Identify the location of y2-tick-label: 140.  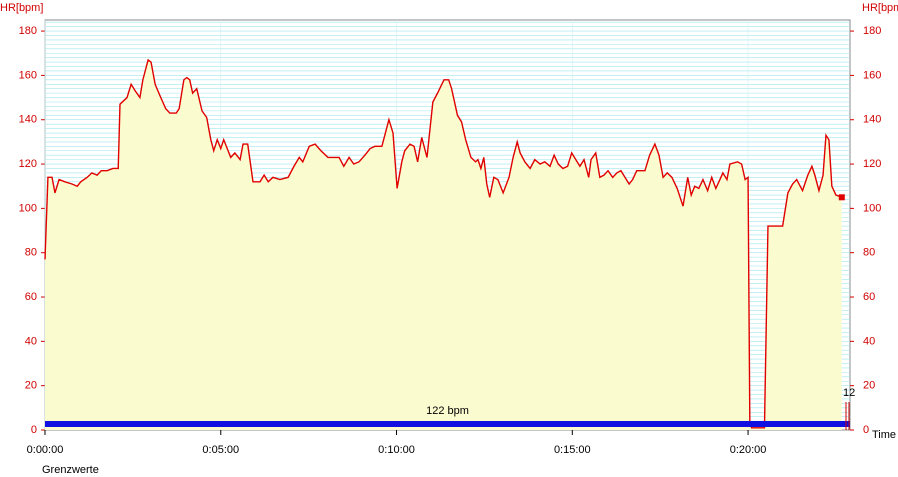
(872, 120).